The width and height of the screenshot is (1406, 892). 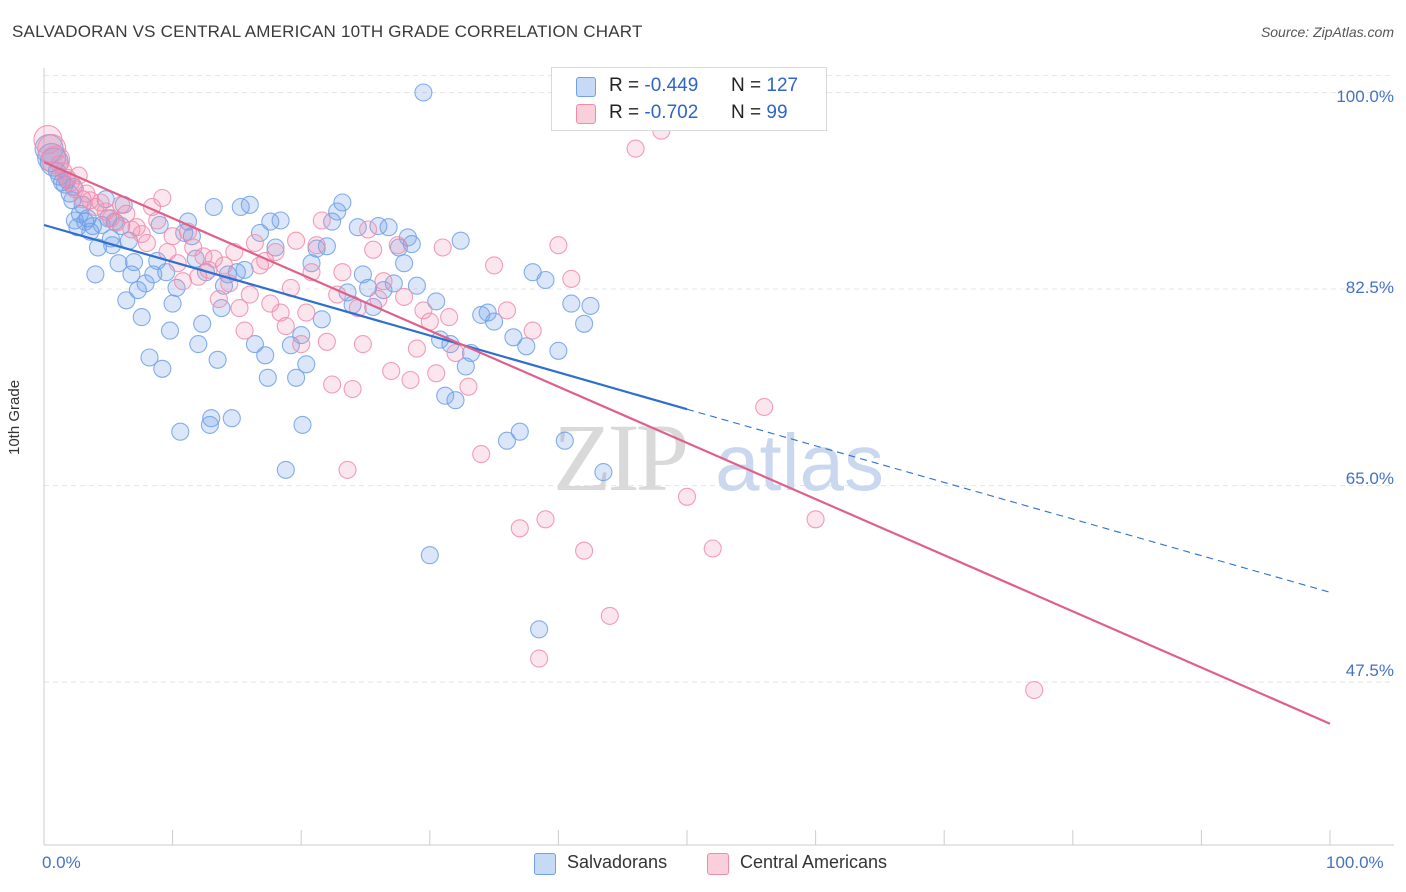 I want to click on x-tick-label: 100.0%, so click(x=1355, y=862).